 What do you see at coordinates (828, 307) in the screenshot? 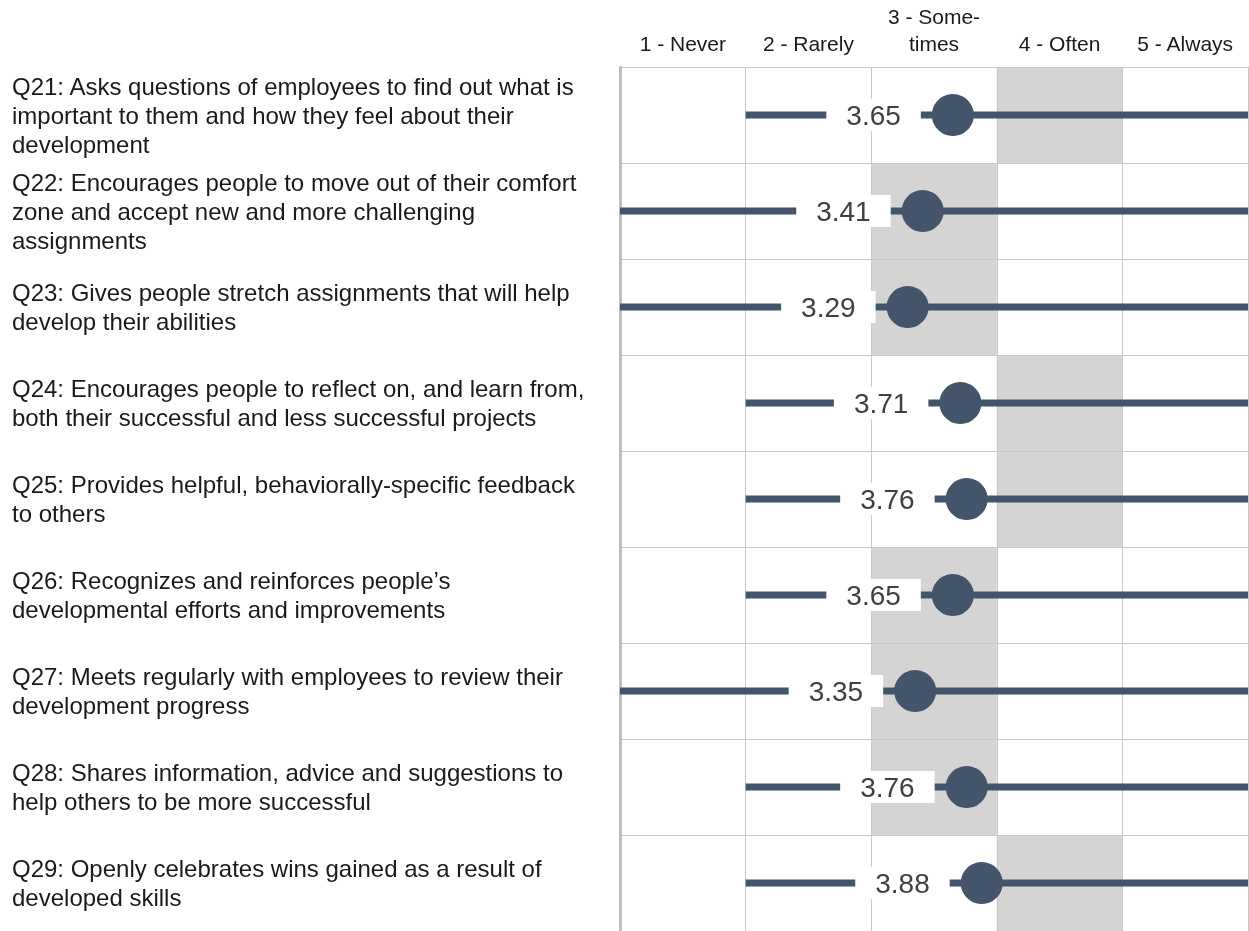
I see `data-label: 3.29` at bounding box center [828, 307].